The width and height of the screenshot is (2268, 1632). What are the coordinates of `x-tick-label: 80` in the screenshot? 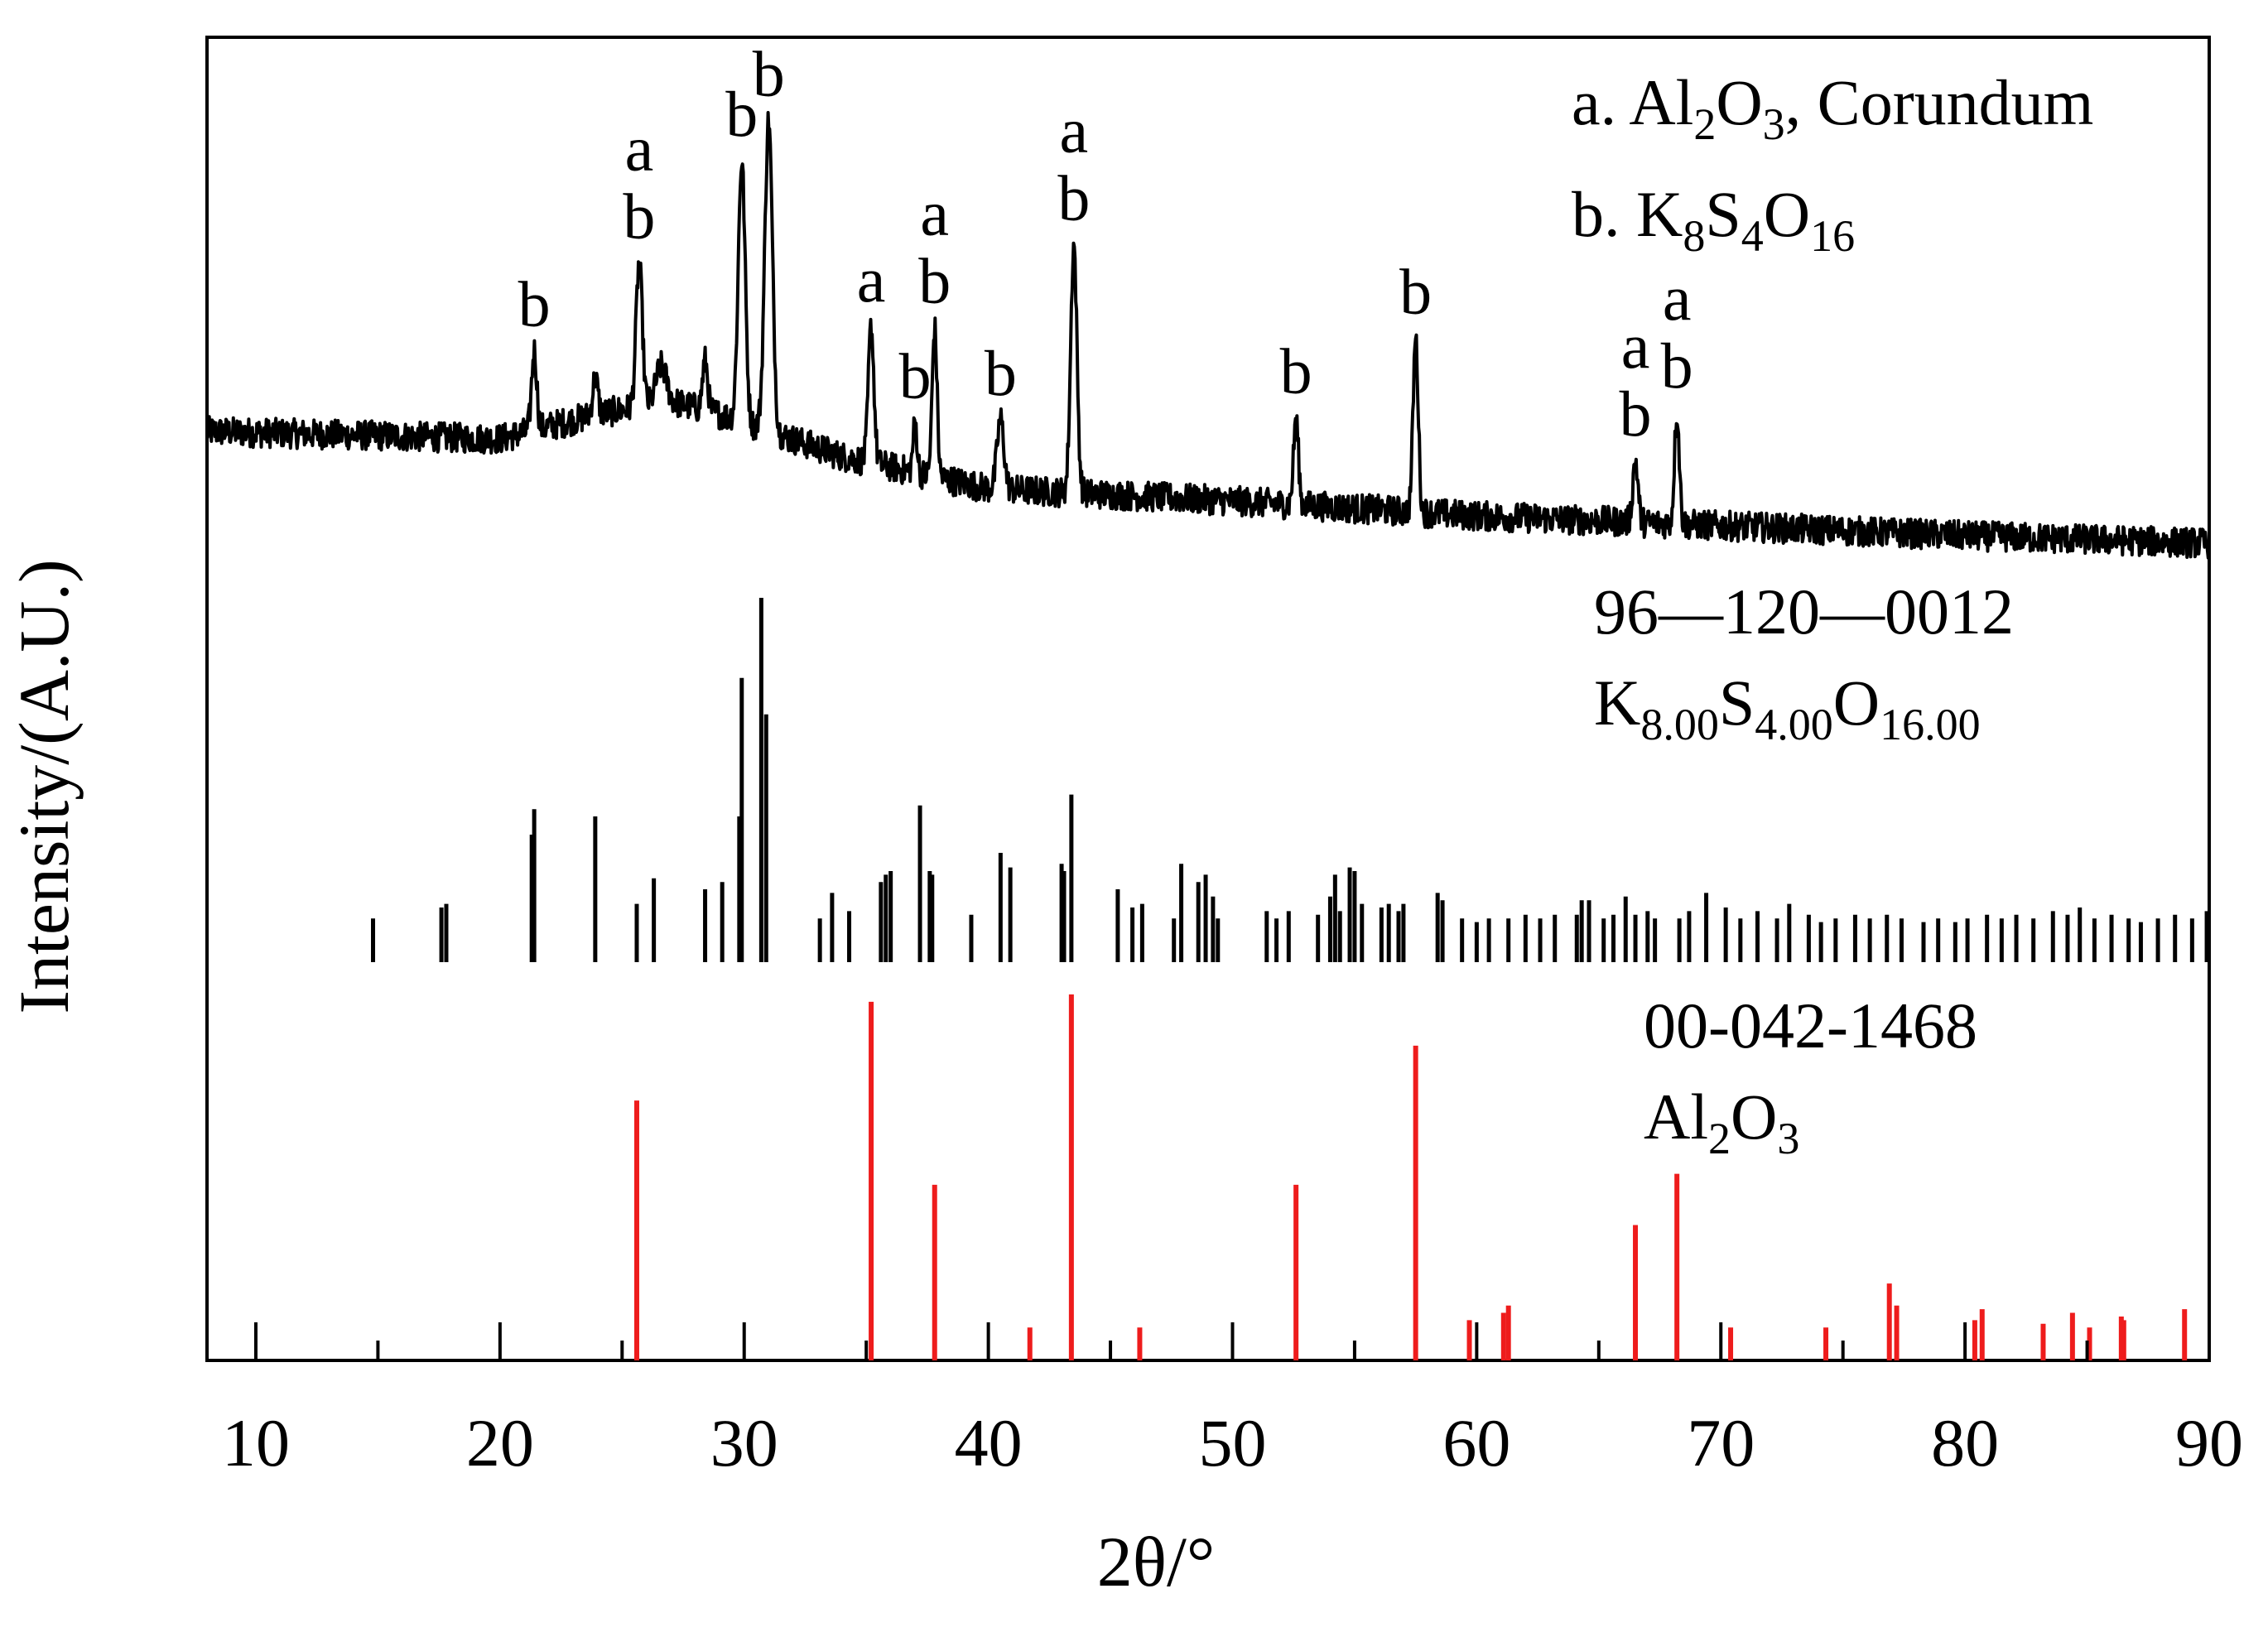 It's located at (1965, 1442).